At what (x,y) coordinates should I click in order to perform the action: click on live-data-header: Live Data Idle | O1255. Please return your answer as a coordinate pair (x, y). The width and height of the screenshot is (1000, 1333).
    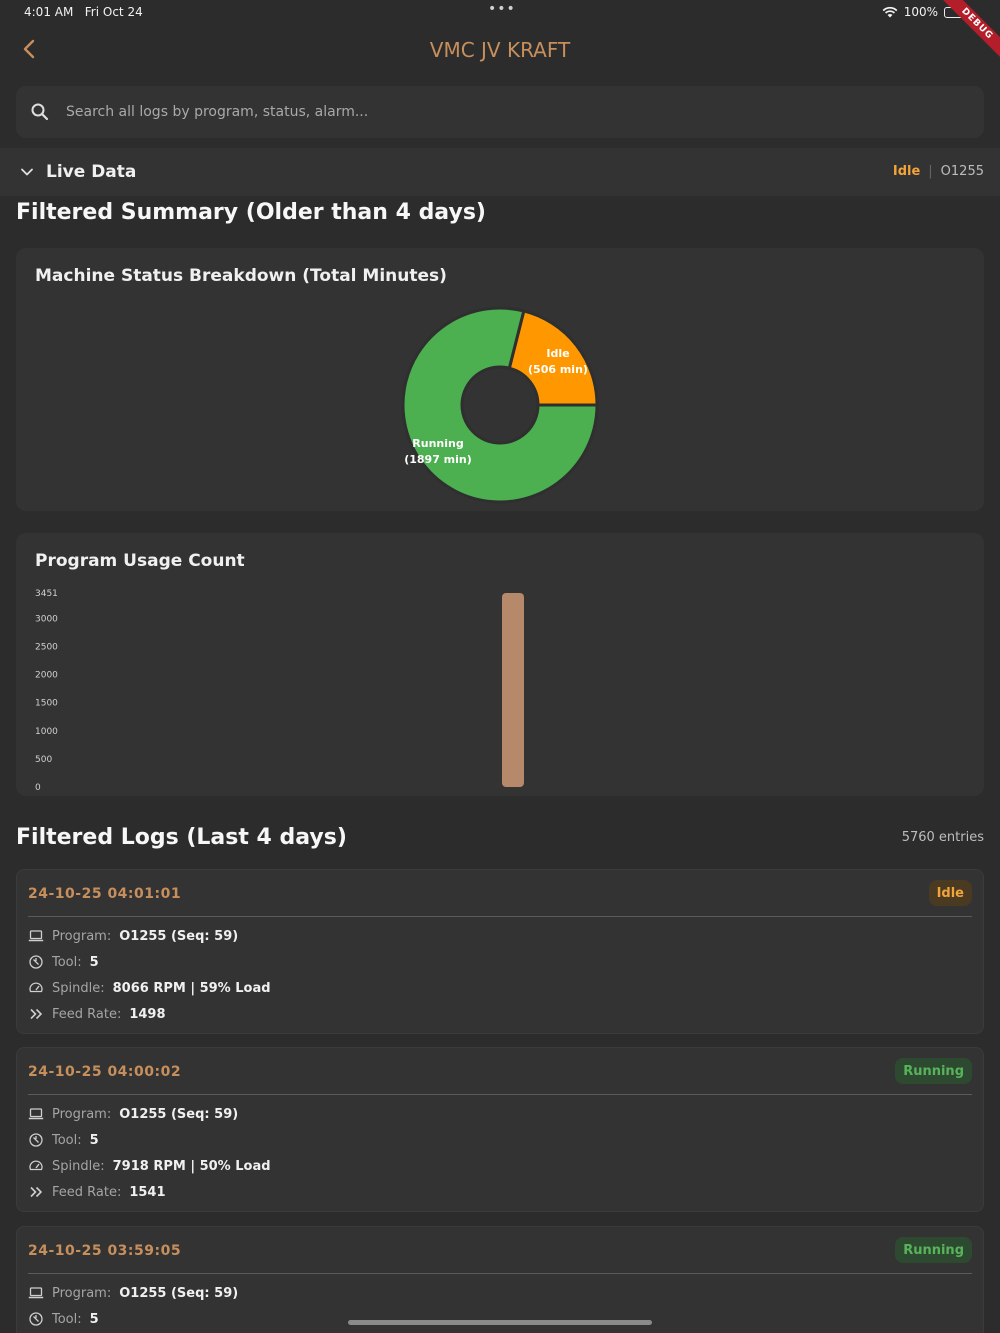
    Looking at the image, I should click on (500, 172).